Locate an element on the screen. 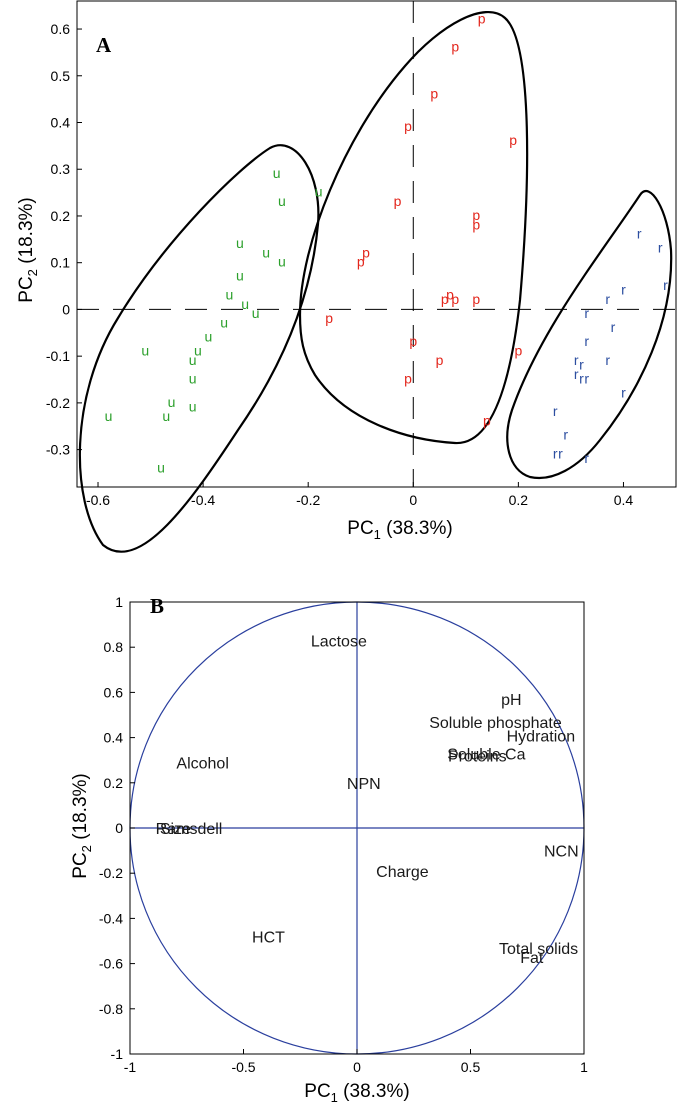  y-axis-label-a: PC2 (18.3%) is located at coordinates (28, 249).